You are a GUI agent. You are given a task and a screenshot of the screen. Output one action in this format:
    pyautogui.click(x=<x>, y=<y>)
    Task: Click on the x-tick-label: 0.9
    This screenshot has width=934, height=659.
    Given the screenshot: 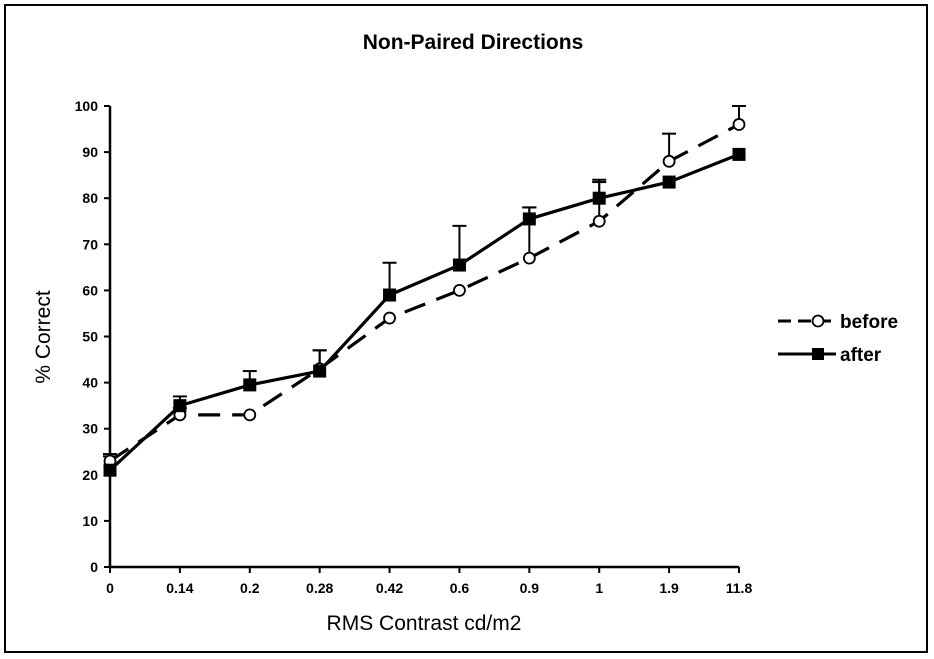 What is the action you would take?
    pyautogui.click(x=530, y=588)
    